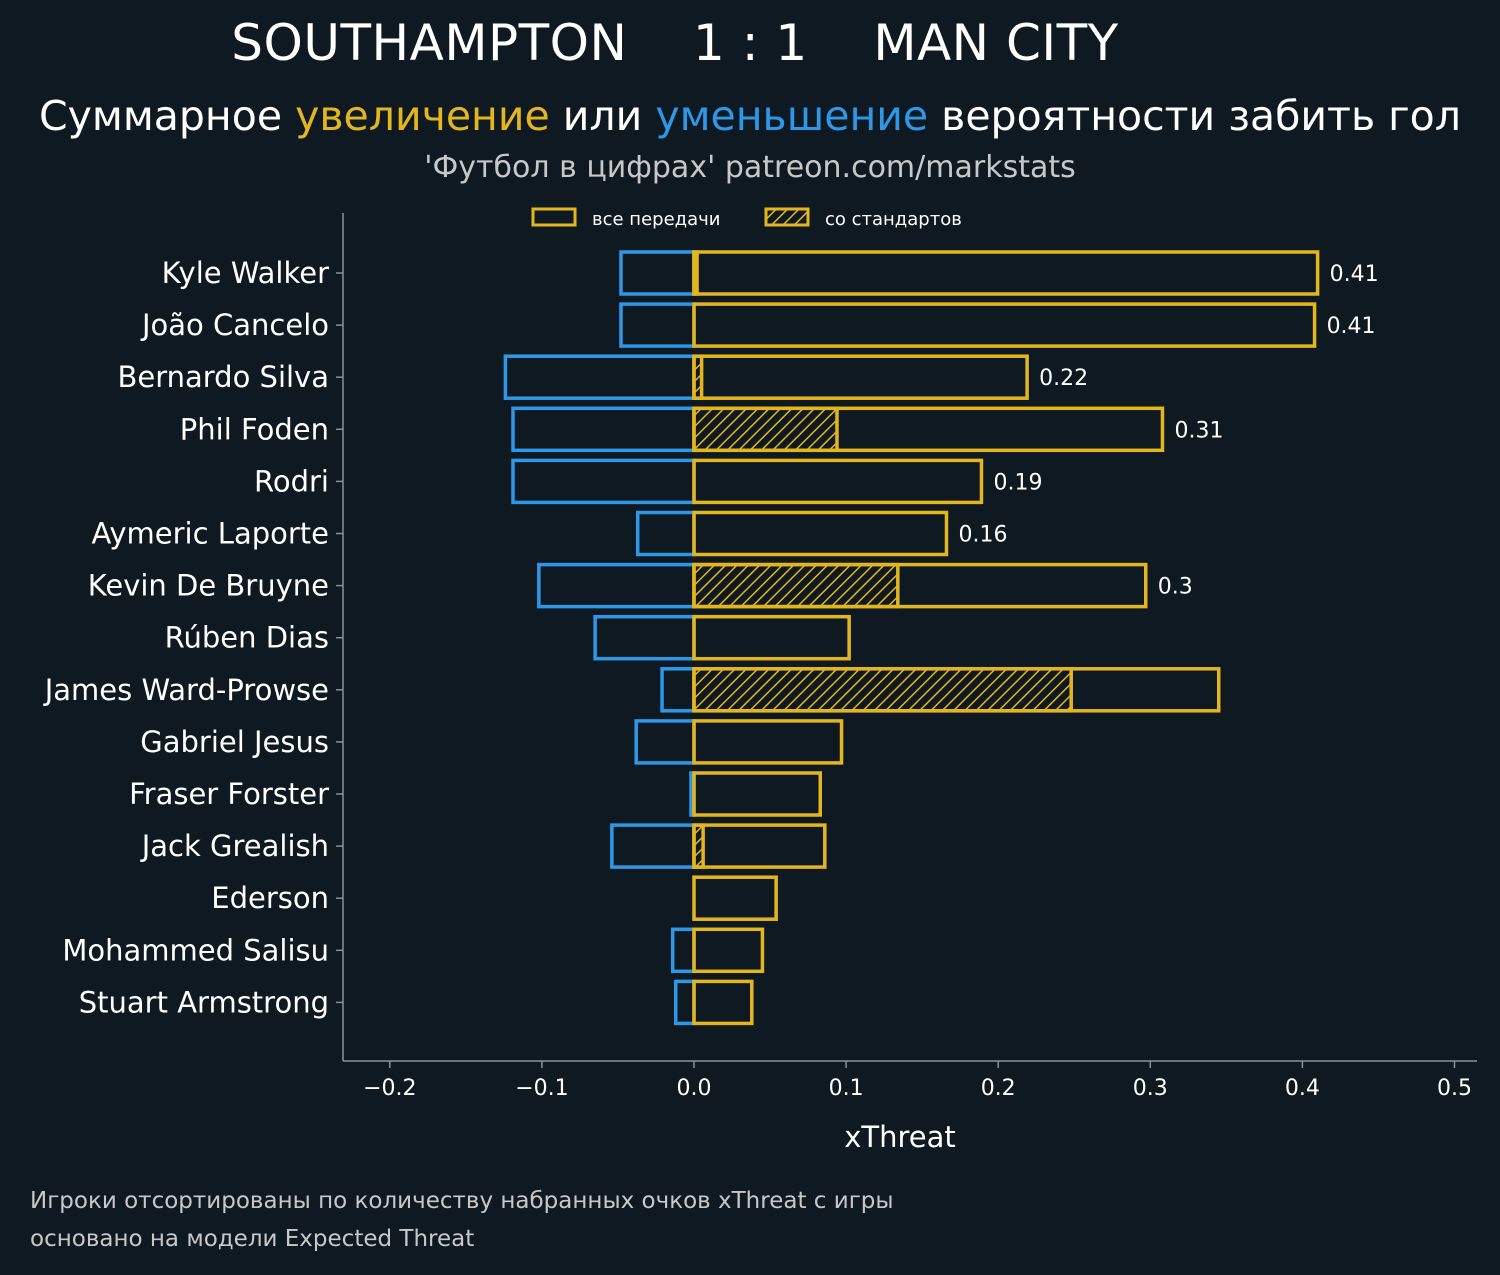 The image size is (1500, 1275). What do you see at coordinates (846, 1088) in the screenshot?
I see `x-tick-label: 0.1` at bounding box center [846, 1088].